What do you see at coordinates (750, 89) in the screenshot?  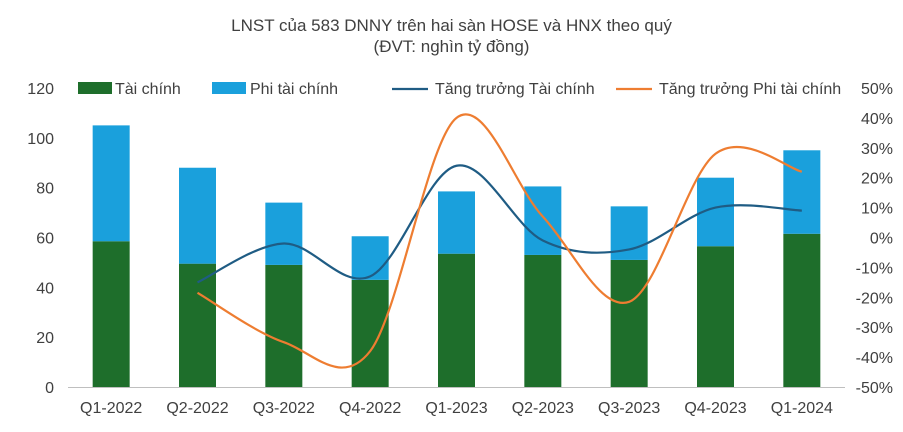 I see `legend-tang-truong-phi-tai-chinh-label: Tăng trưởng Phi tài chính` at bounding box center [750, 89].